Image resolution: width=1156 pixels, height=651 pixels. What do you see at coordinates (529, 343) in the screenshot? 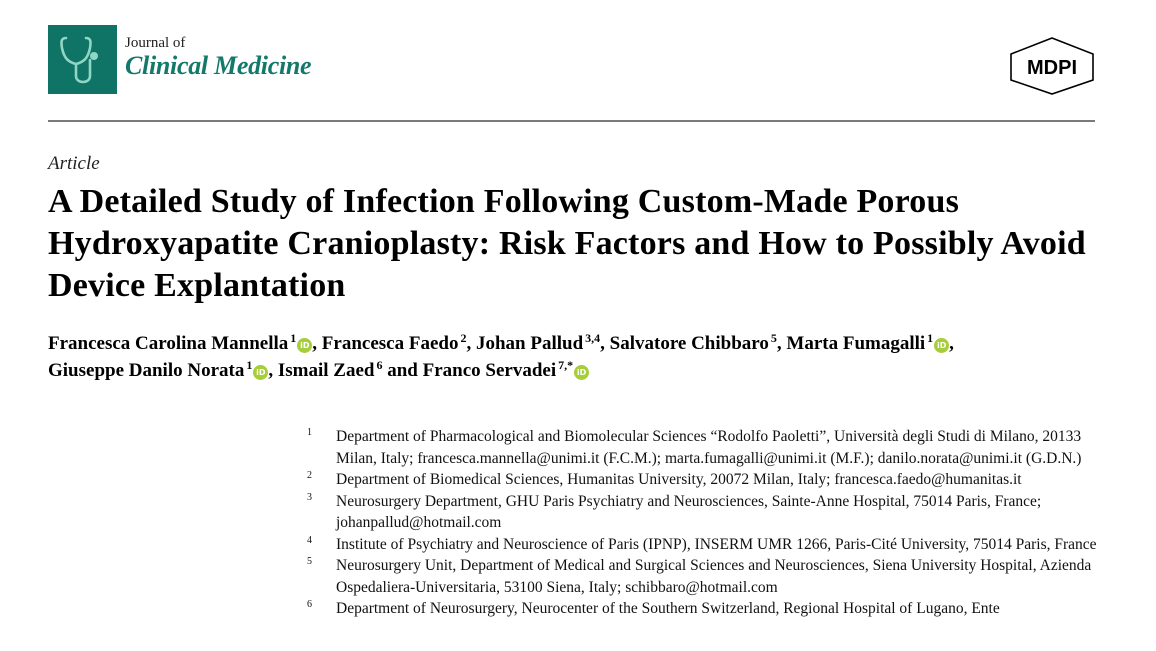
I see `author-name: Johan Pallud` at bounding box center [529, 343].